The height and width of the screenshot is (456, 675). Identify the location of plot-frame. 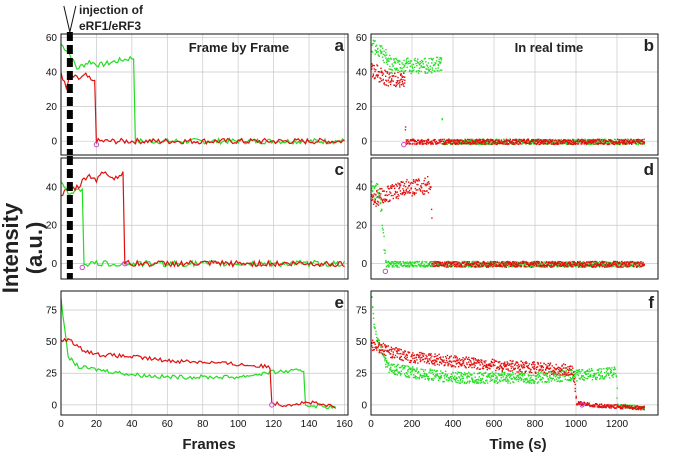
(204, 353).